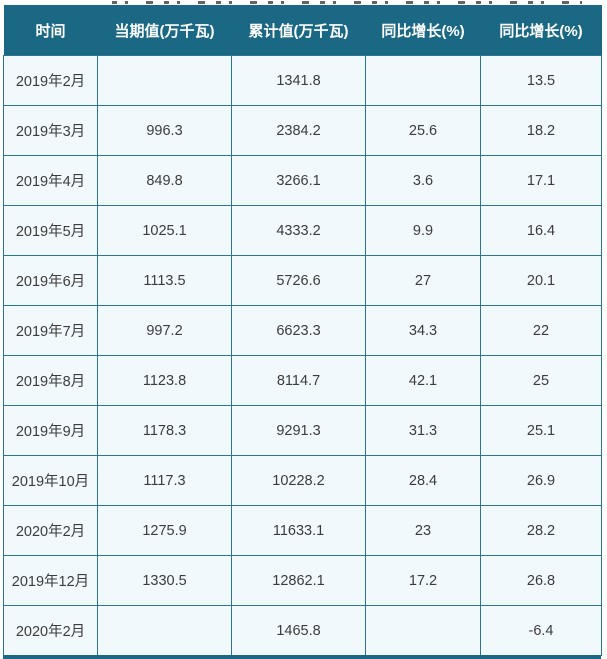  I want to click on table-cell: 2019年5月, so click(50, 230).